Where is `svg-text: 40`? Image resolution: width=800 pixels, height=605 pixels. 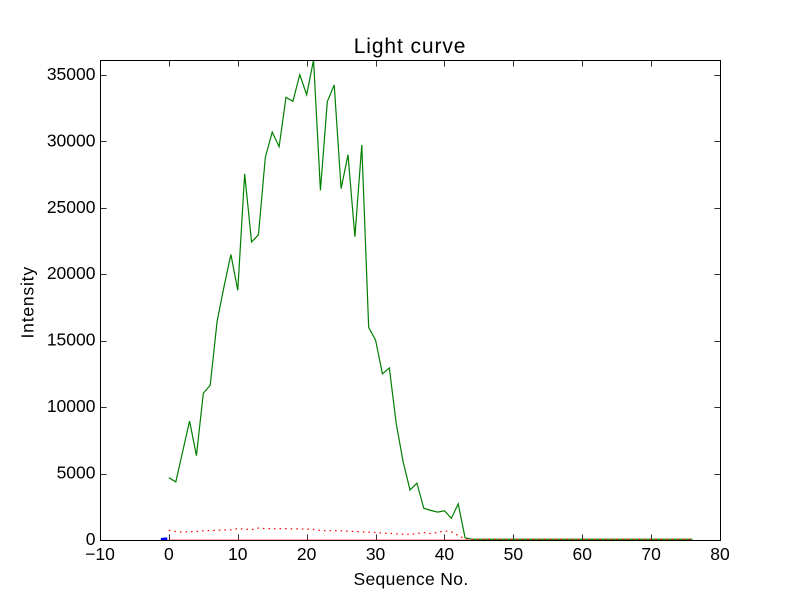 svg-text: 40 is located at coordinates (445, 554).